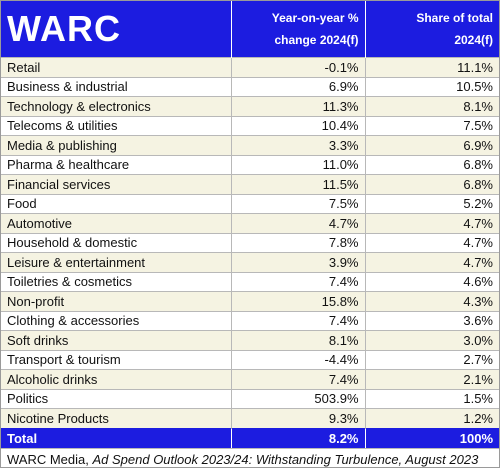  I want to click on table-row: Toiletries & cosmetics 7.4% 4.6%, so click(250, 281).